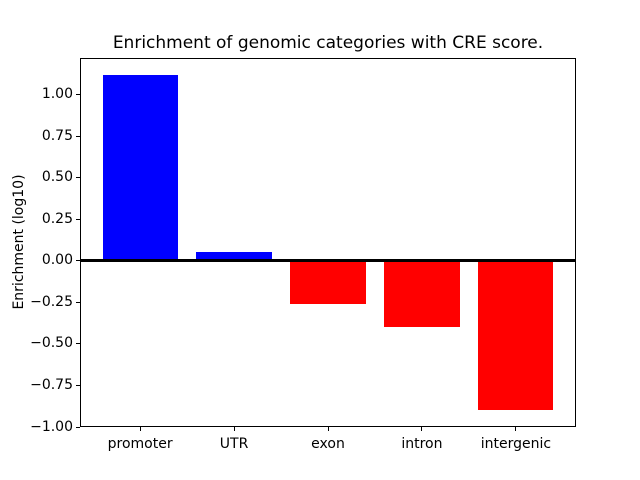 The height and width of the screenshot is (480, 640). What do you see at coordinates (57, 177) in the screenshot?
I see `y-tick-label: 0.50` at bounding box center [57, 177].